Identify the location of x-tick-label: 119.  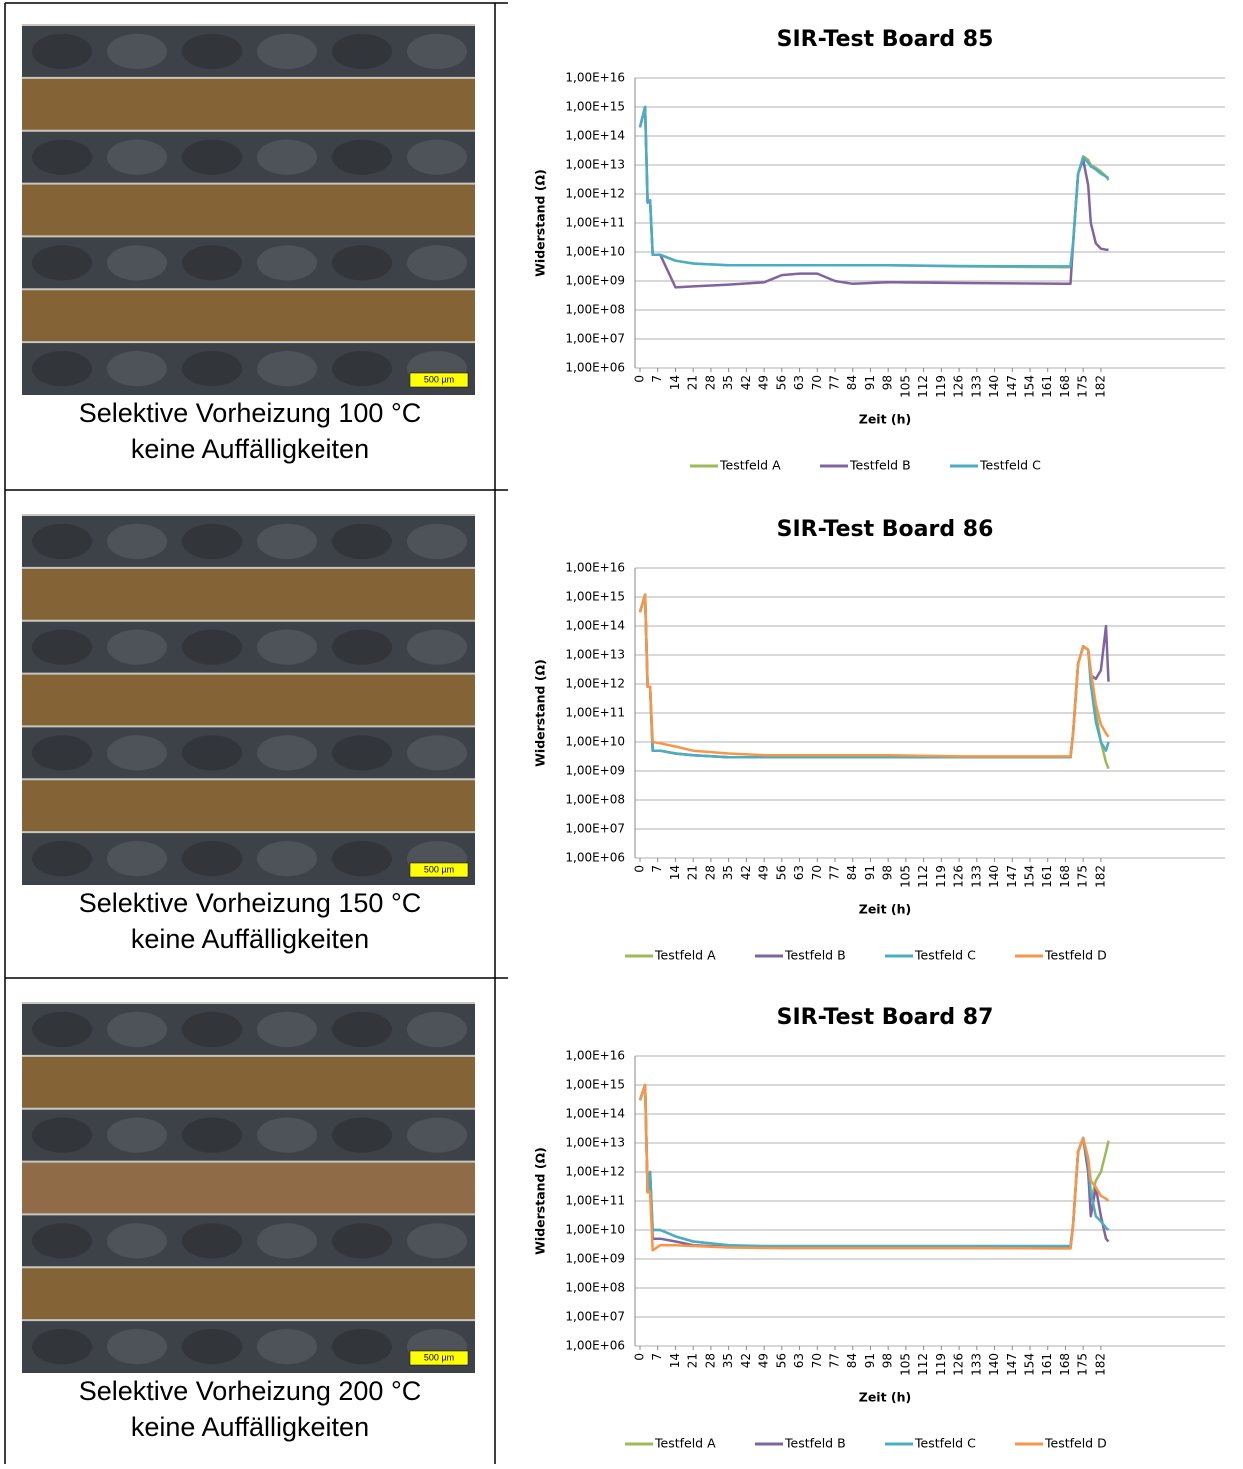
(941, 1364).